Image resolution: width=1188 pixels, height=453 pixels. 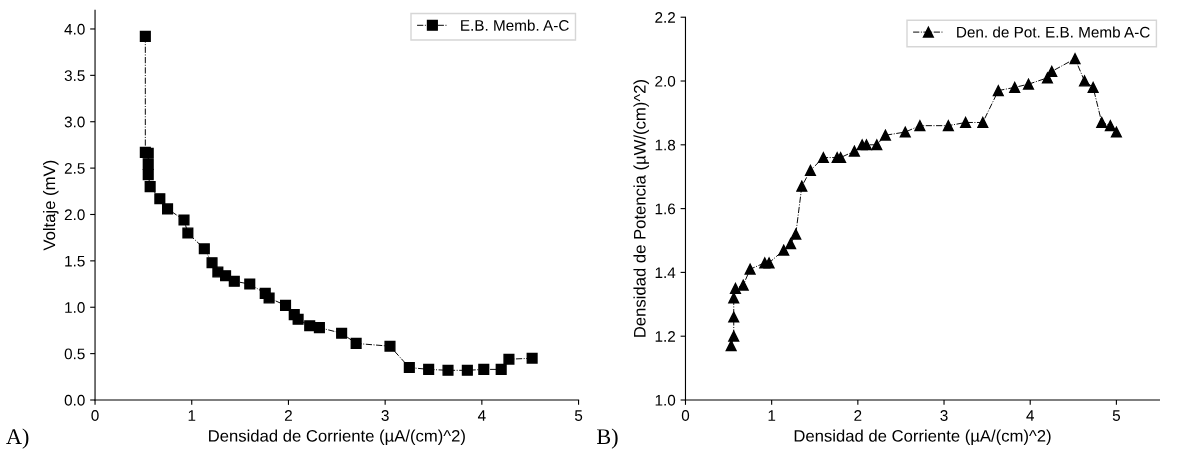 I want to click on text: B), so click(x=607, y=438).